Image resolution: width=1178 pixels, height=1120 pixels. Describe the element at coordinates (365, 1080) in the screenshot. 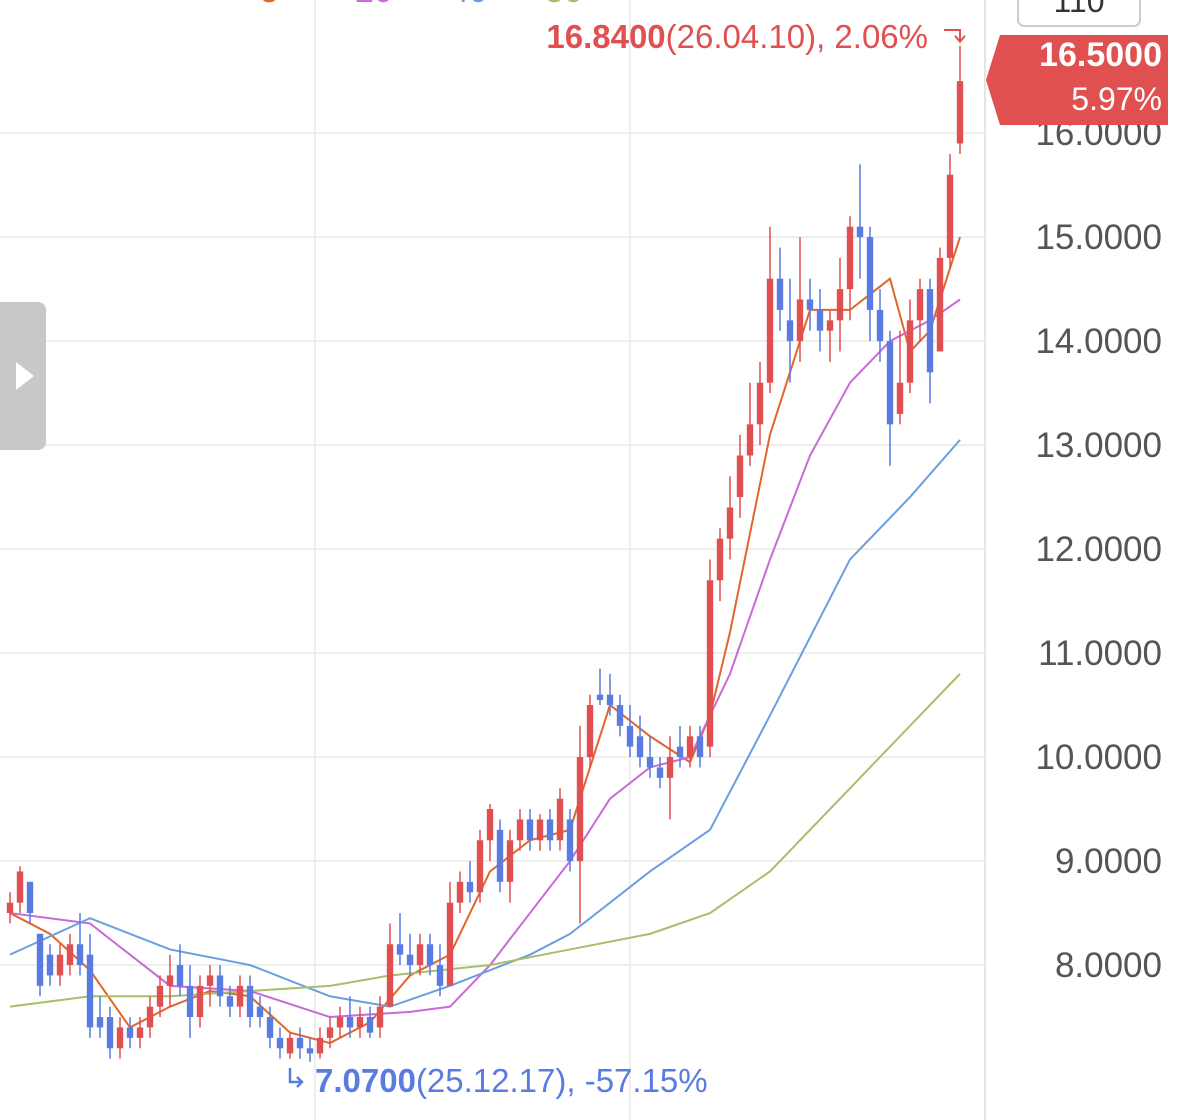

I see `low_label-value: 7.0700` at that location.